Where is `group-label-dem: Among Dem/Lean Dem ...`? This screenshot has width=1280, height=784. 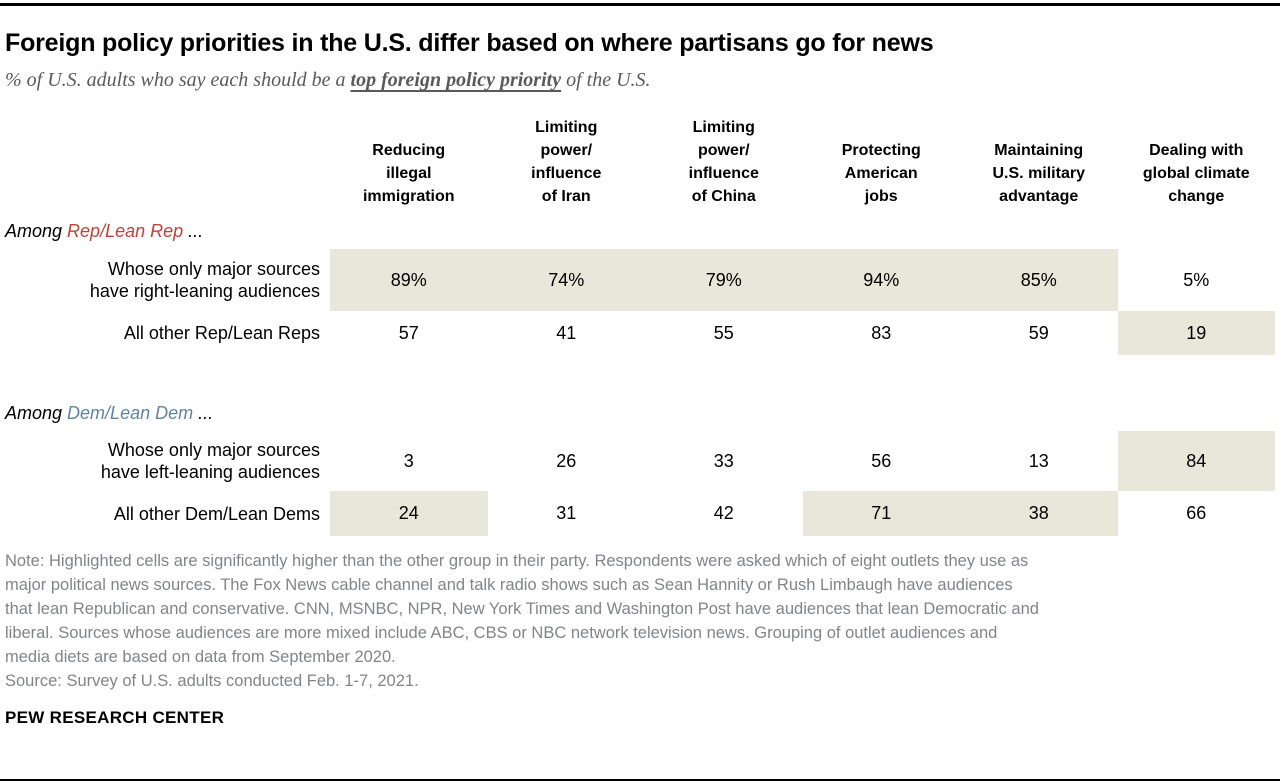
group-label-dem: Among Dem/Lean Dem ... is located at coordinates (640, 415).